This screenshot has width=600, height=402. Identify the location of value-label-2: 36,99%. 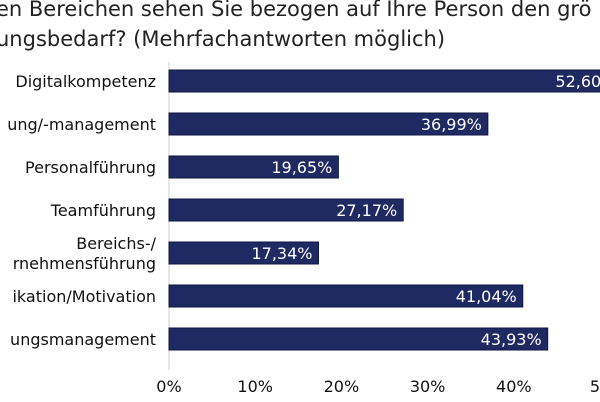
(451, 124).